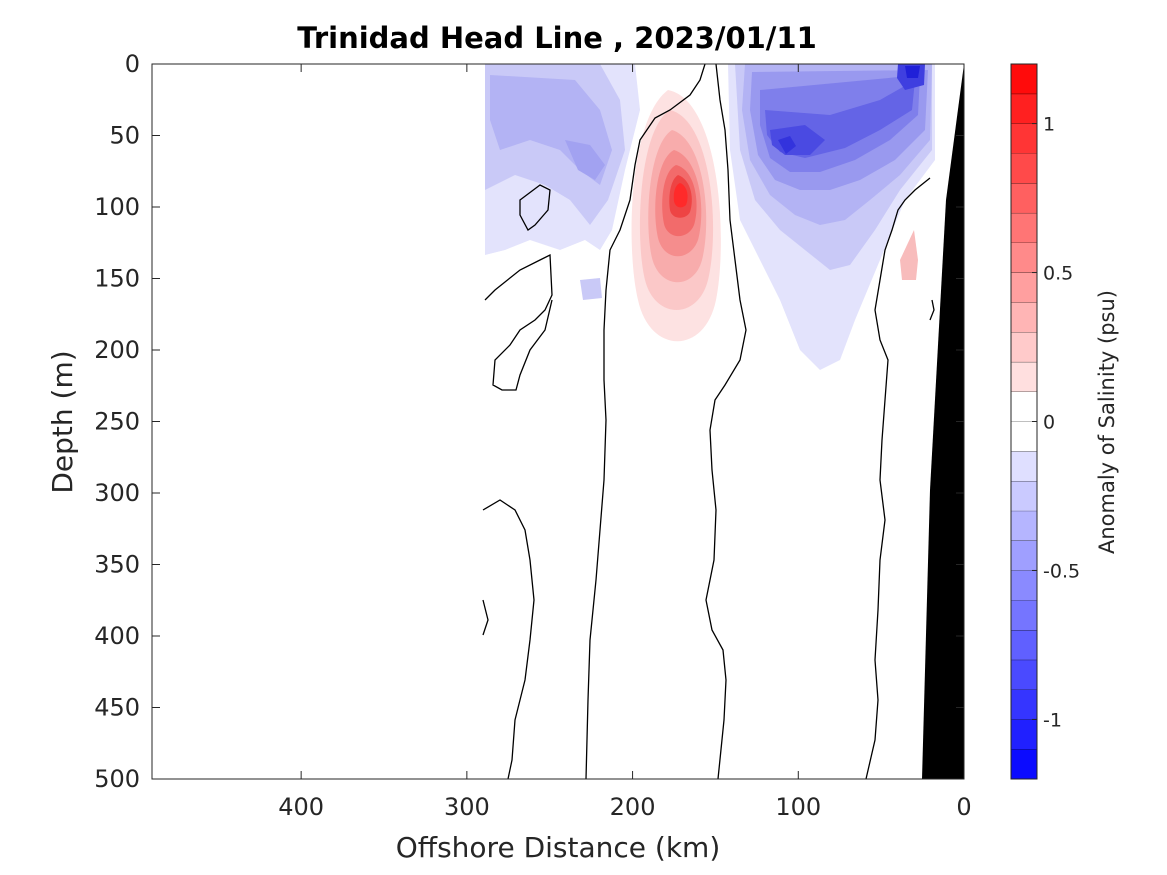 The height and width of the screenshot is (875, 1167). What do you see at coordinates (963, 807) in the screenshot?
I see `x-tick-label: 0` at bounding box center [963, 807].